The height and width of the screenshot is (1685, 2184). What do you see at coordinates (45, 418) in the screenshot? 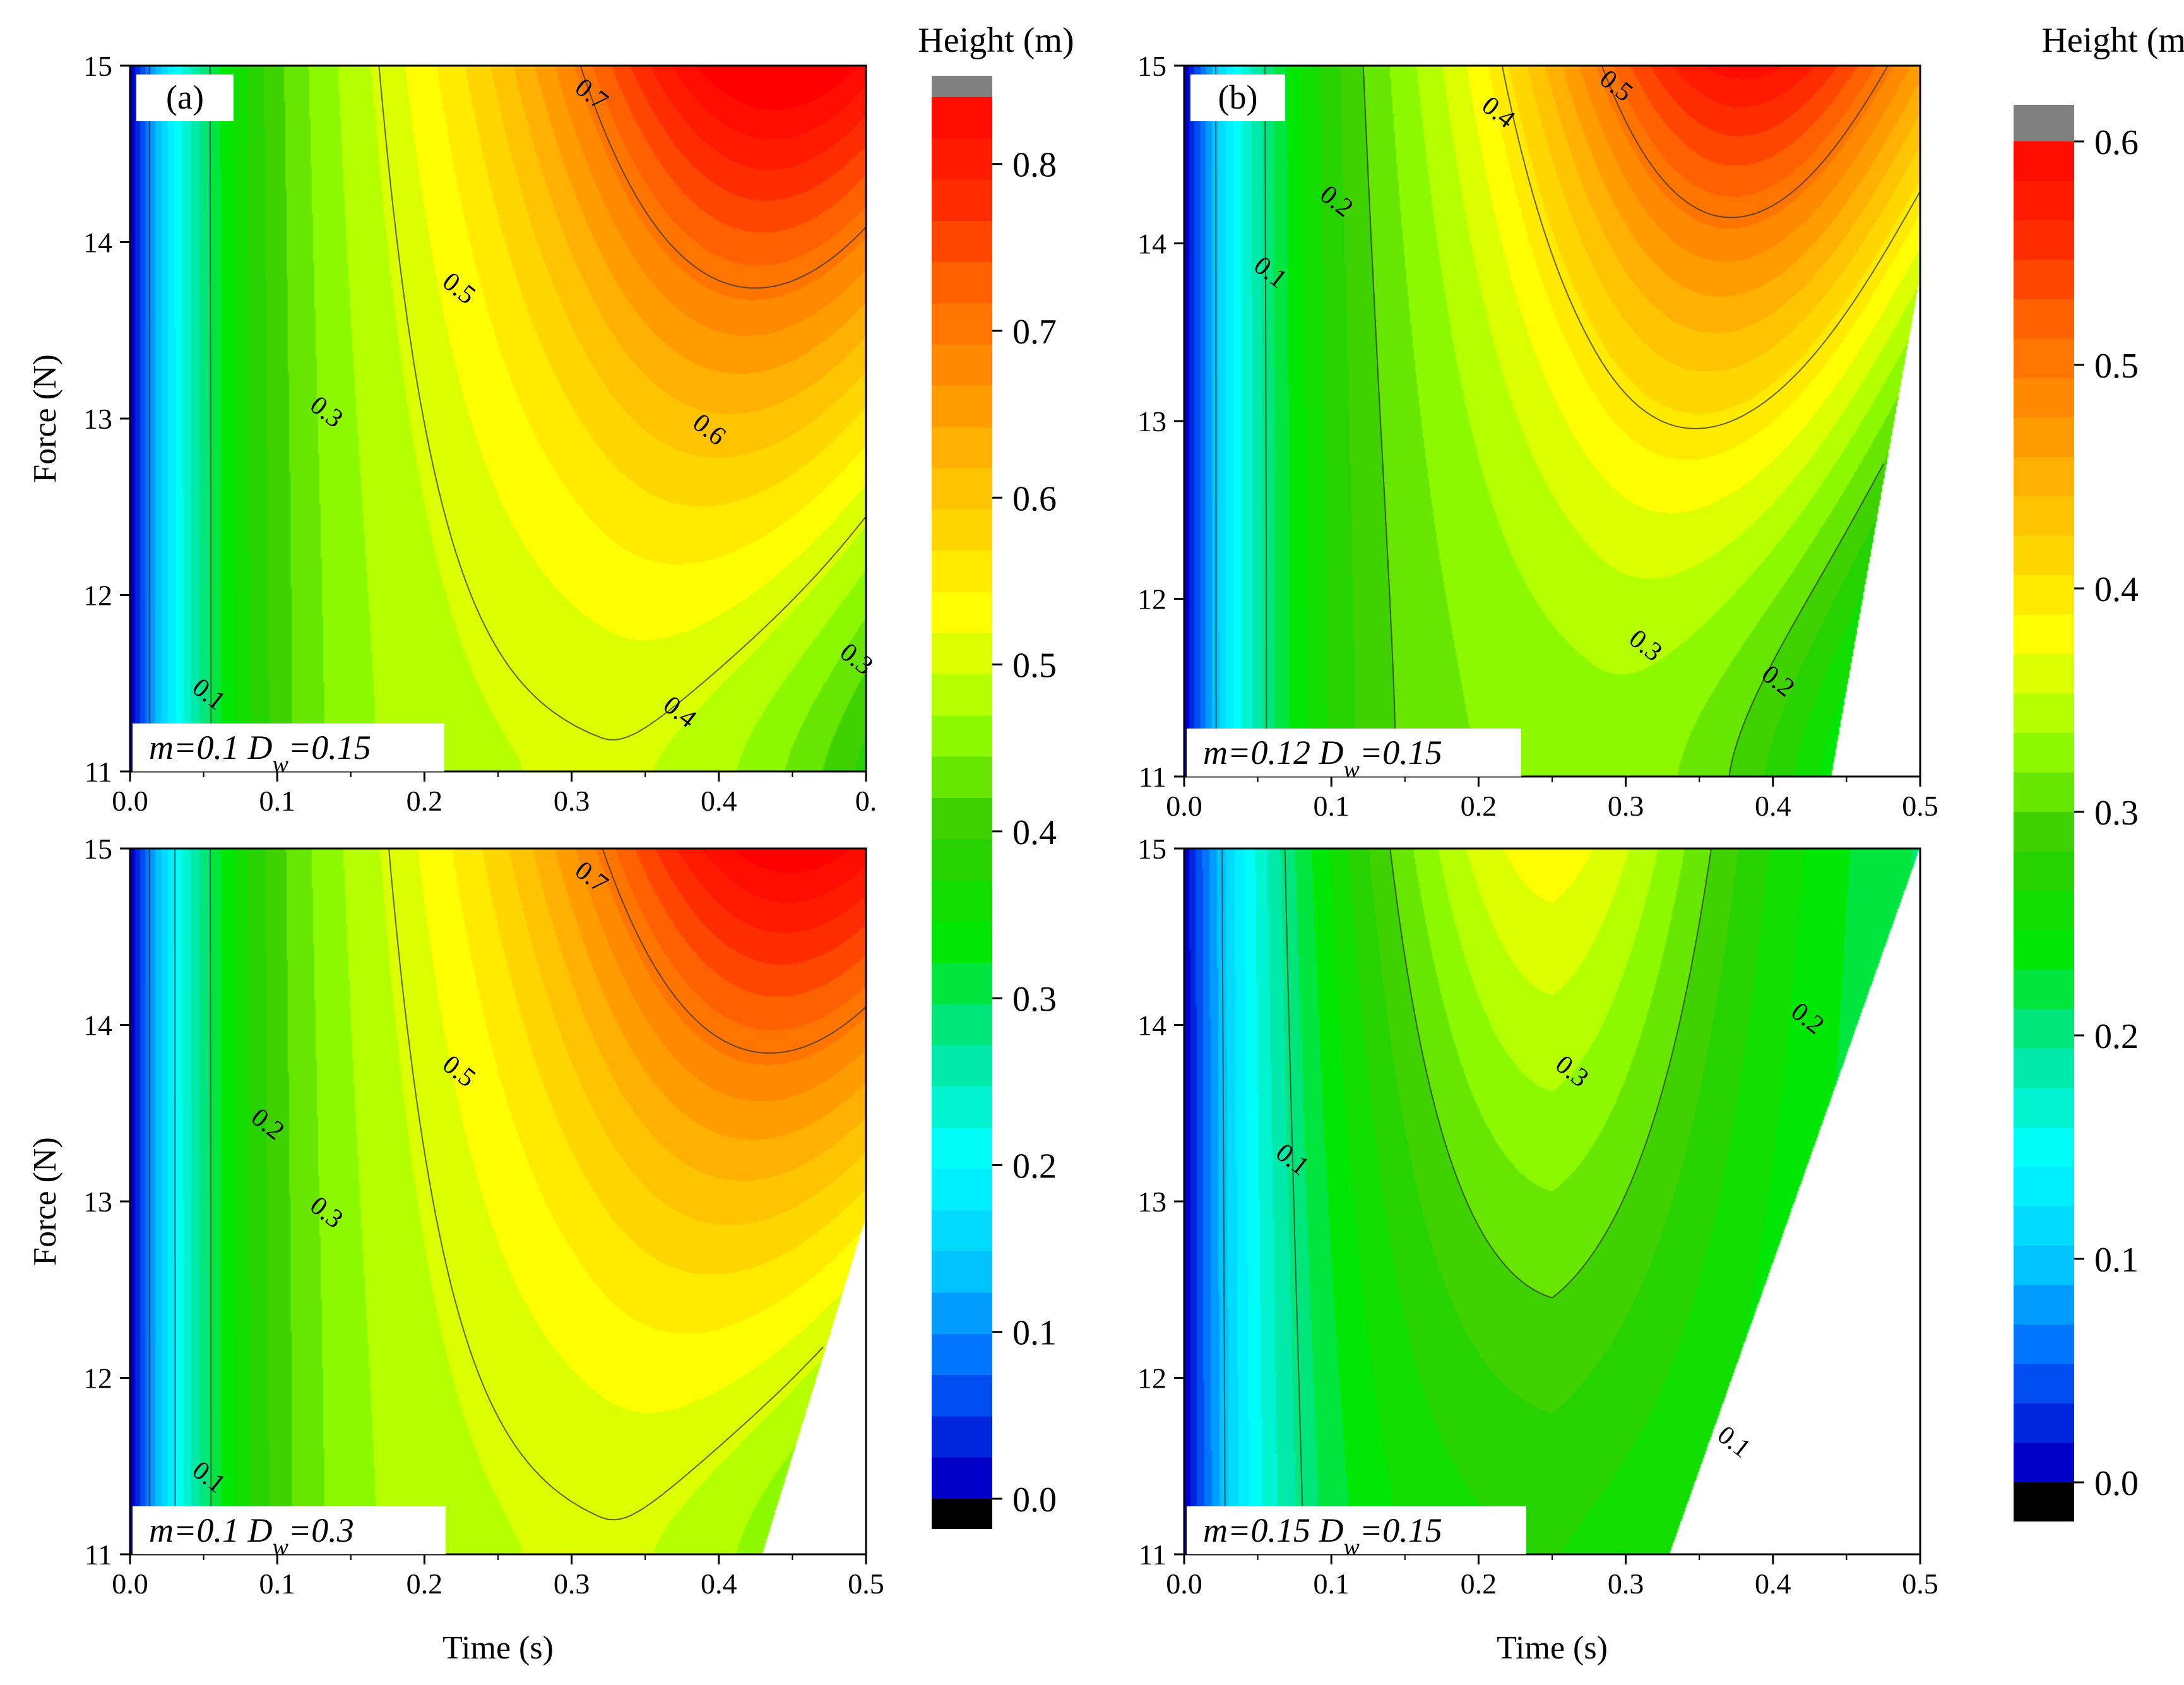
I see `y-axis-label: Force (N)` at bounding box center [45, 418].